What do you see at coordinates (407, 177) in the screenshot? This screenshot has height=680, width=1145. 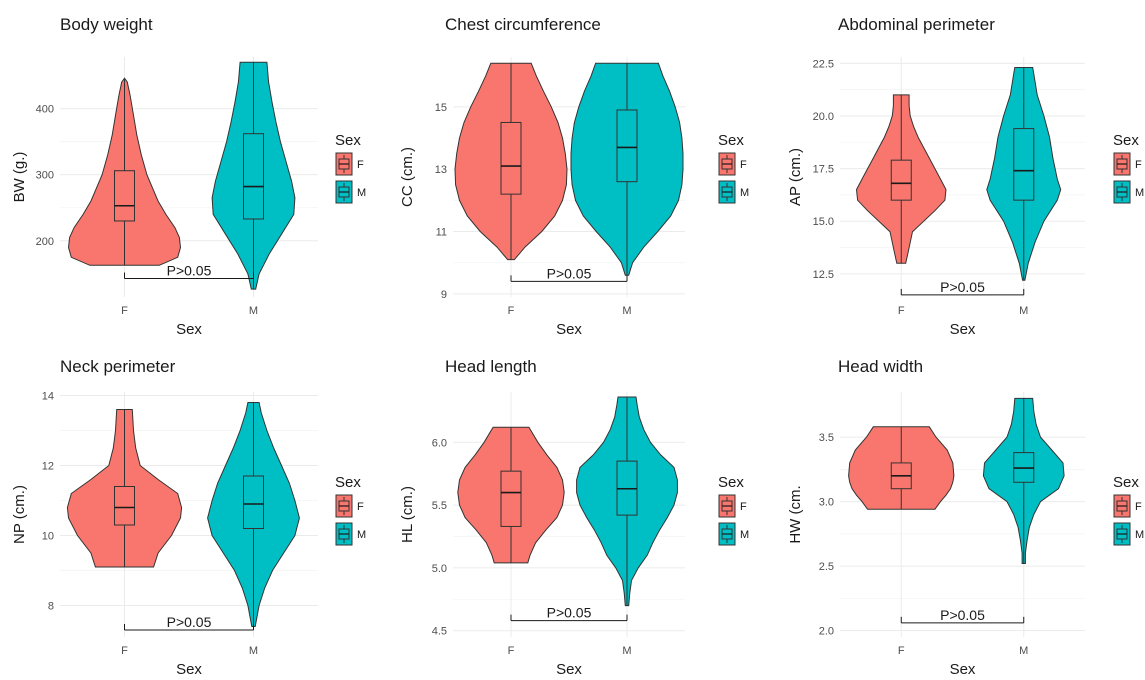 I see `y-axis-title: CC (cm.)` at bounding box center [407, 177].